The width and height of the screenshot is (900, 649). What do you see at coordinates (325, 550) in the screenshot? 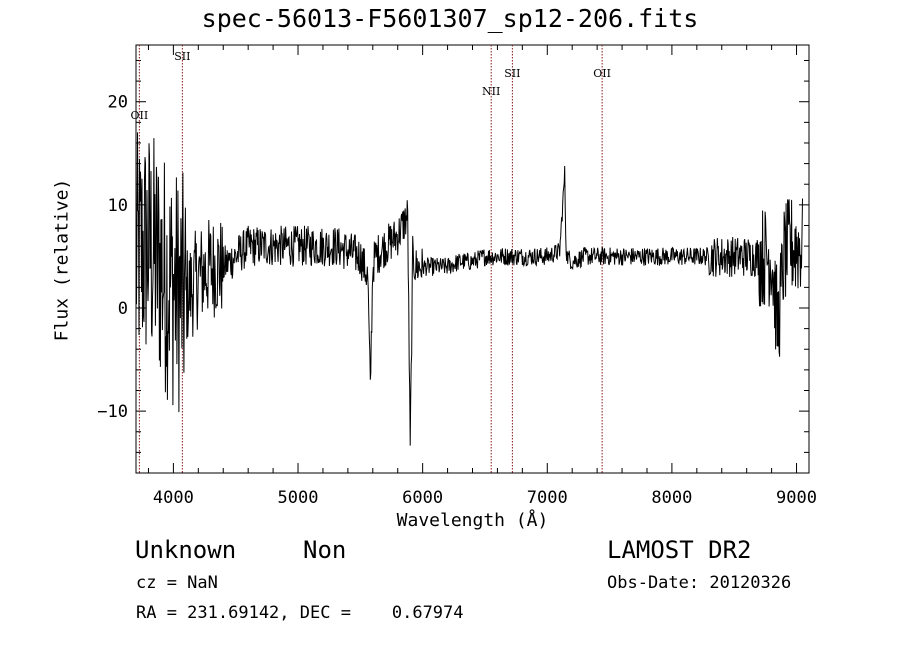
I see `object-subclass-text: Non` at bounding box center [325, 550].